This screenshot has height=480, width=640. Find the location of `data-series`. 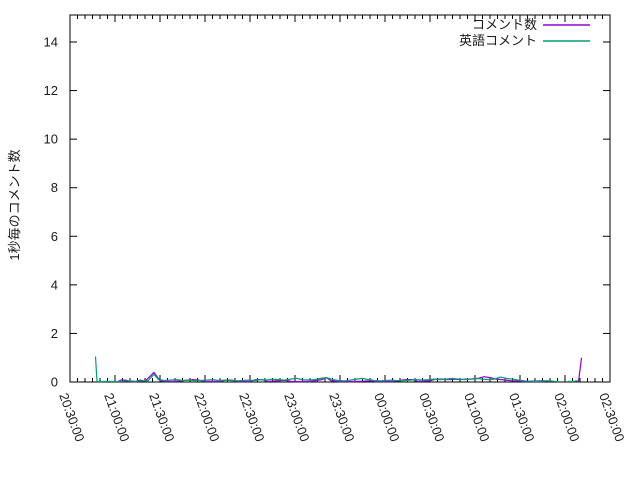

data-series is located at coordinates (338, 369).